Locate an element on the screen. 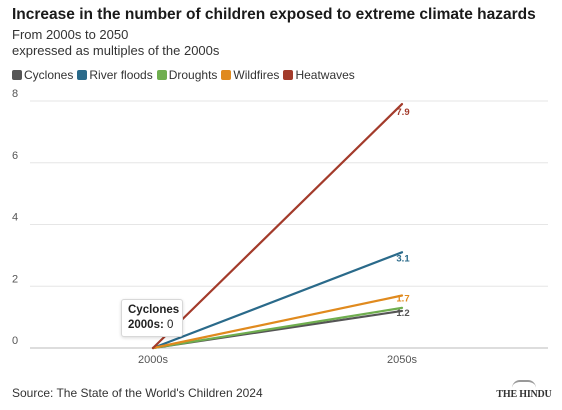  legend-item: Droughts is located at coordinates (187, 75).